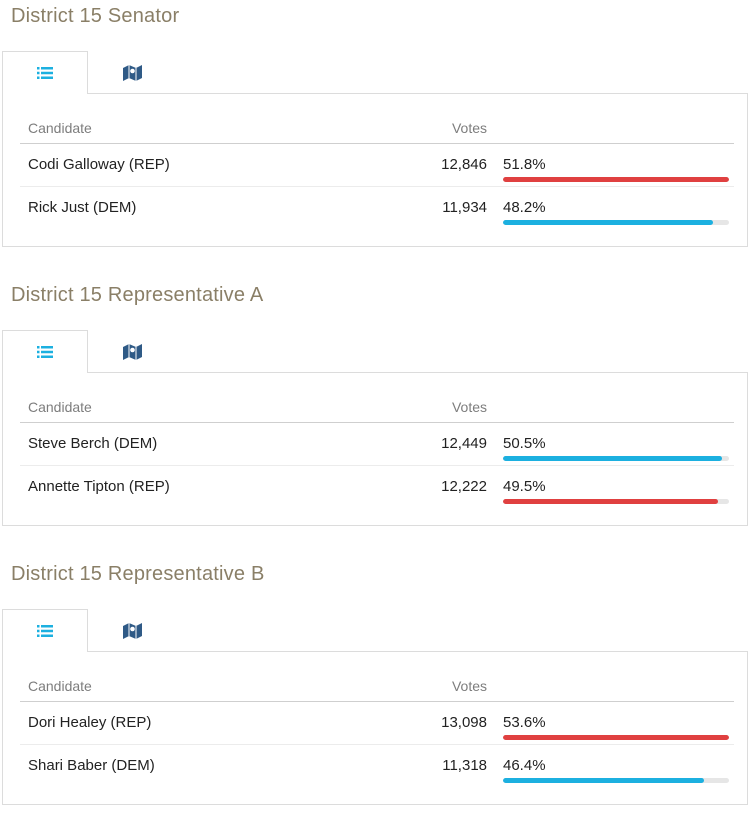 The image size is (750, 837). Describe the element at coordinates (464, 443) in the screenshot. I see `candidate-votes: 12,449` at that location.